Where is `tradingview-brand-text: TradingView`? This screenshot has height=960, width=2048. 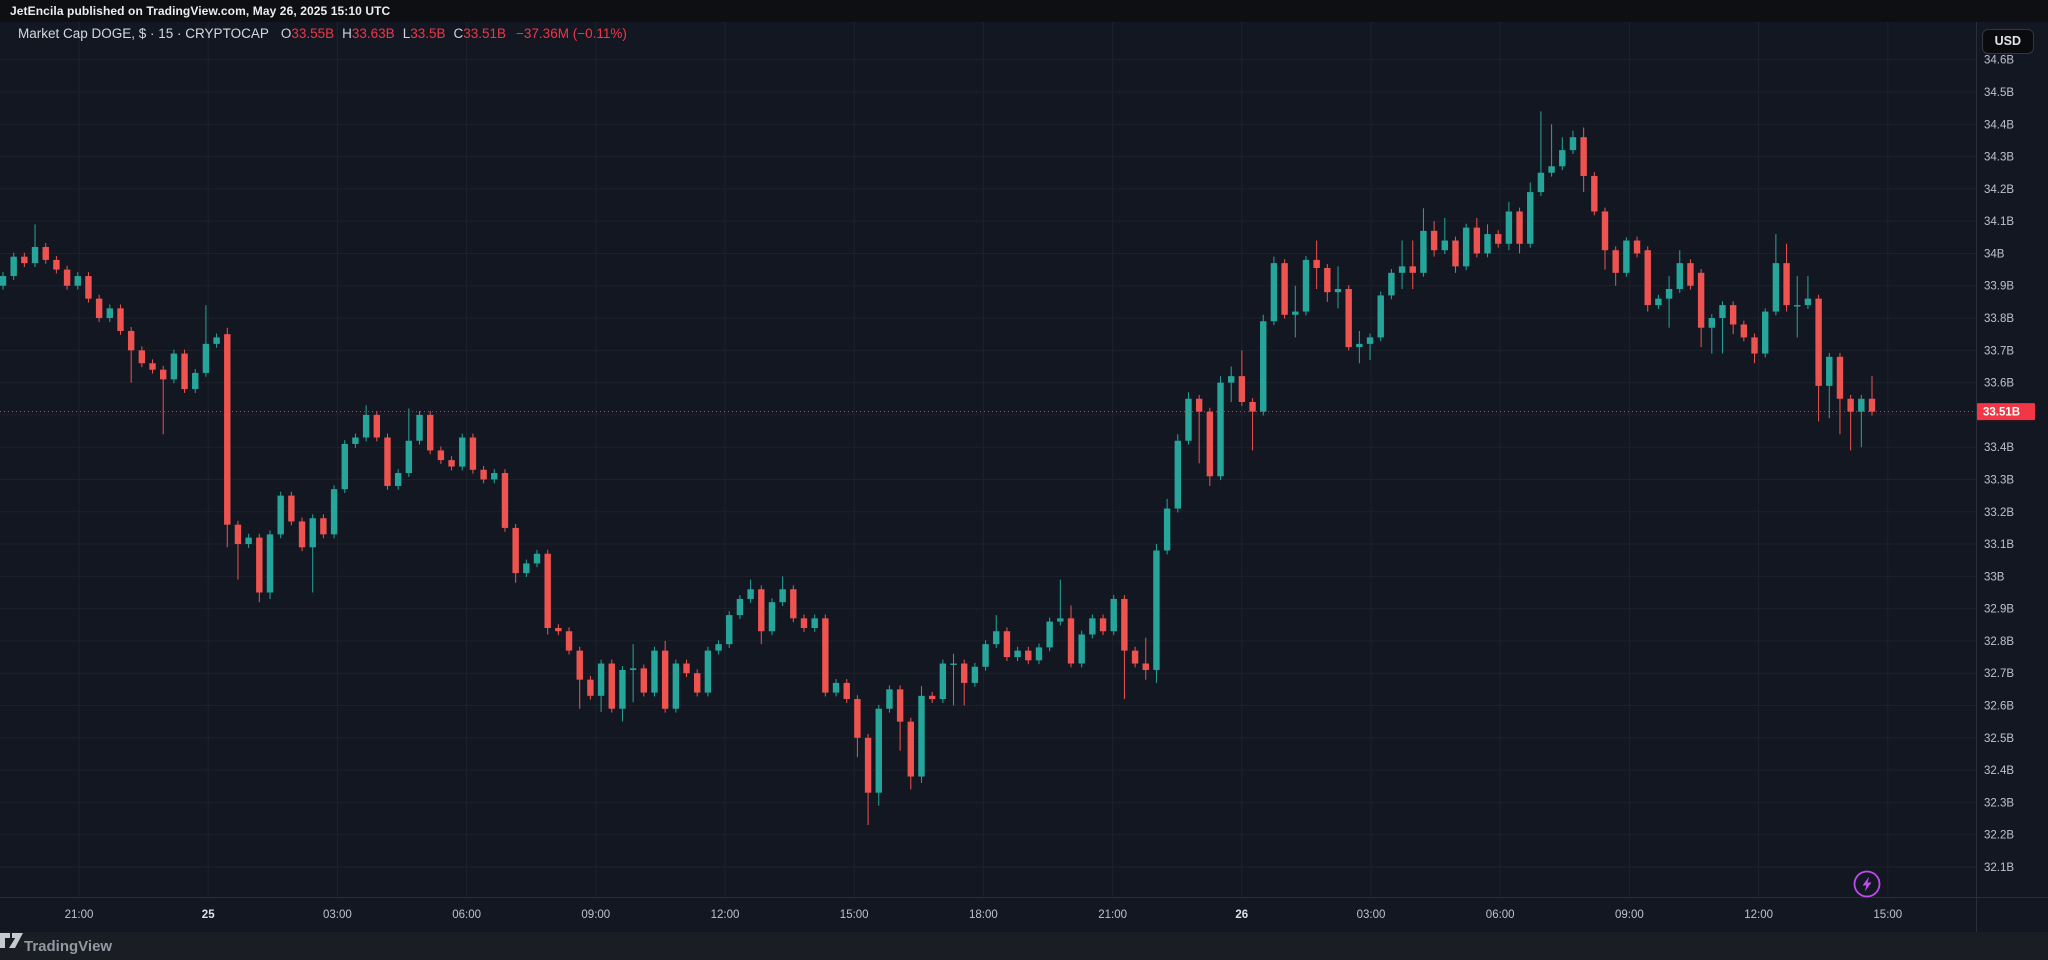
tradingview-brand-text: TradingView is located at coordinates (68, 946).